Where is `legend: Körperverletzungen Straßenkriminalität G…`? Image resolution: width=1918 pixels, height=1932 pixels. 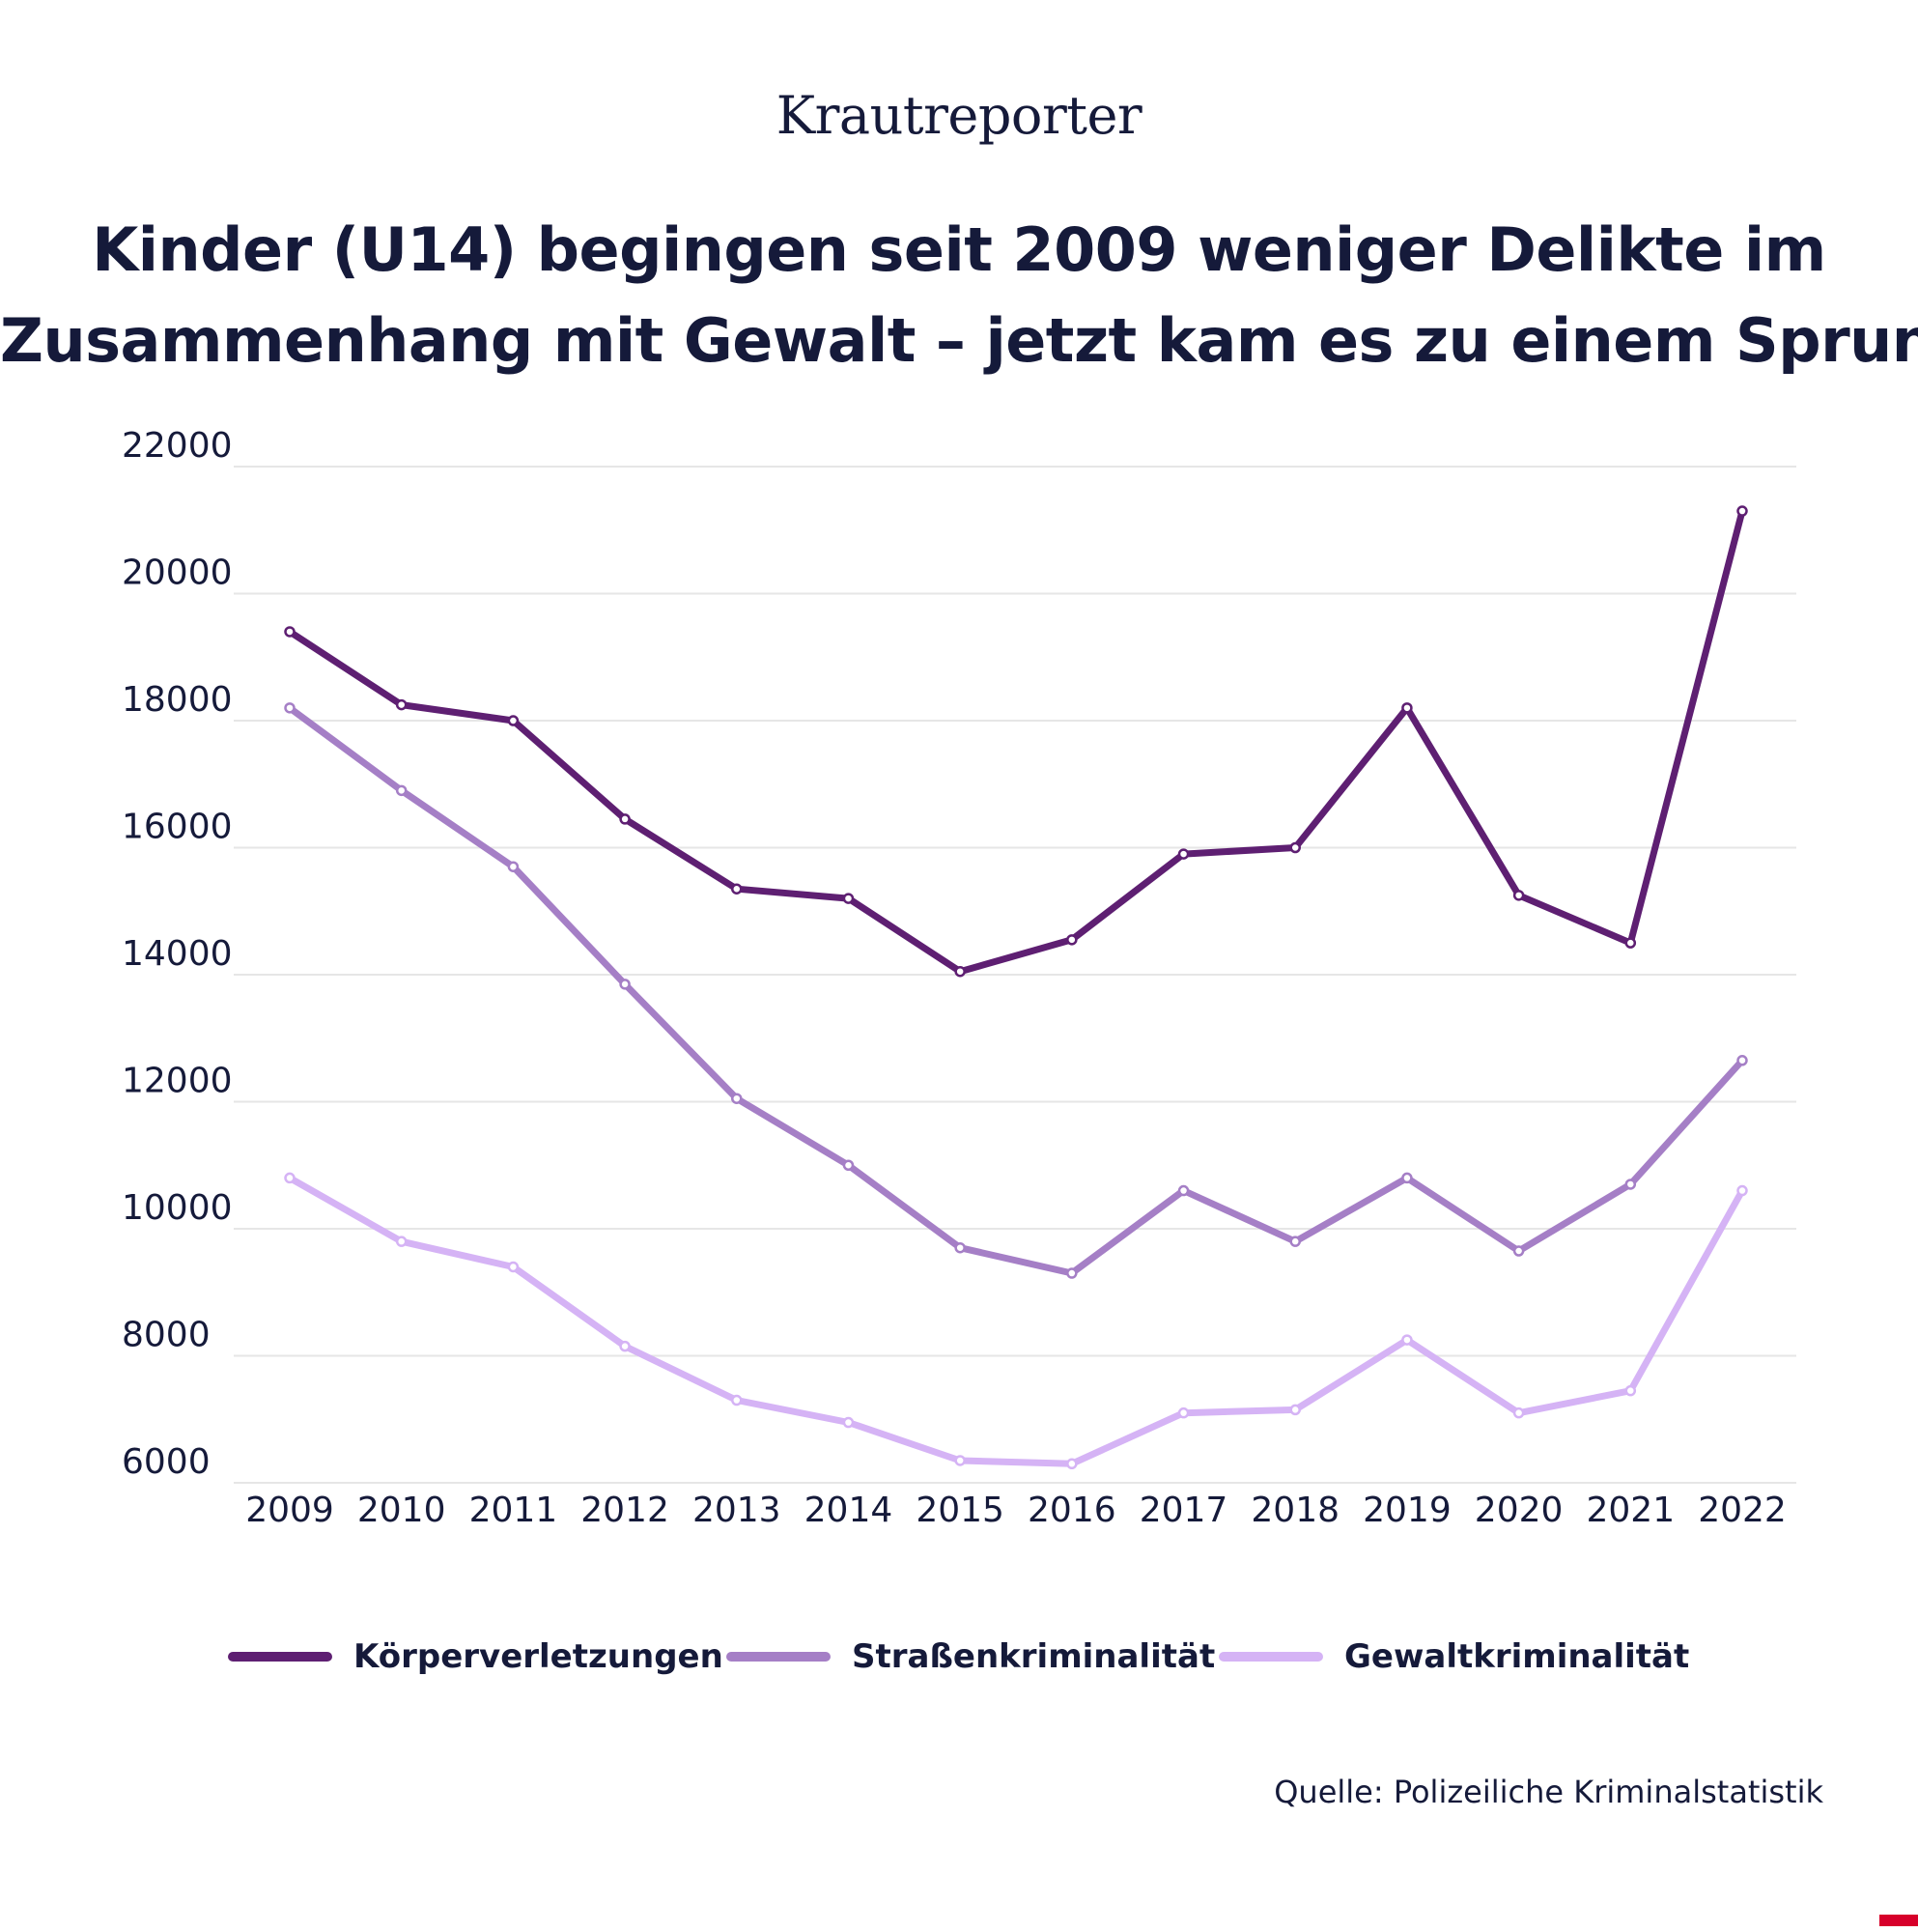 legend: Körperverletzungen Straßenkriminalität G… is located at coordinates (959, 1666).